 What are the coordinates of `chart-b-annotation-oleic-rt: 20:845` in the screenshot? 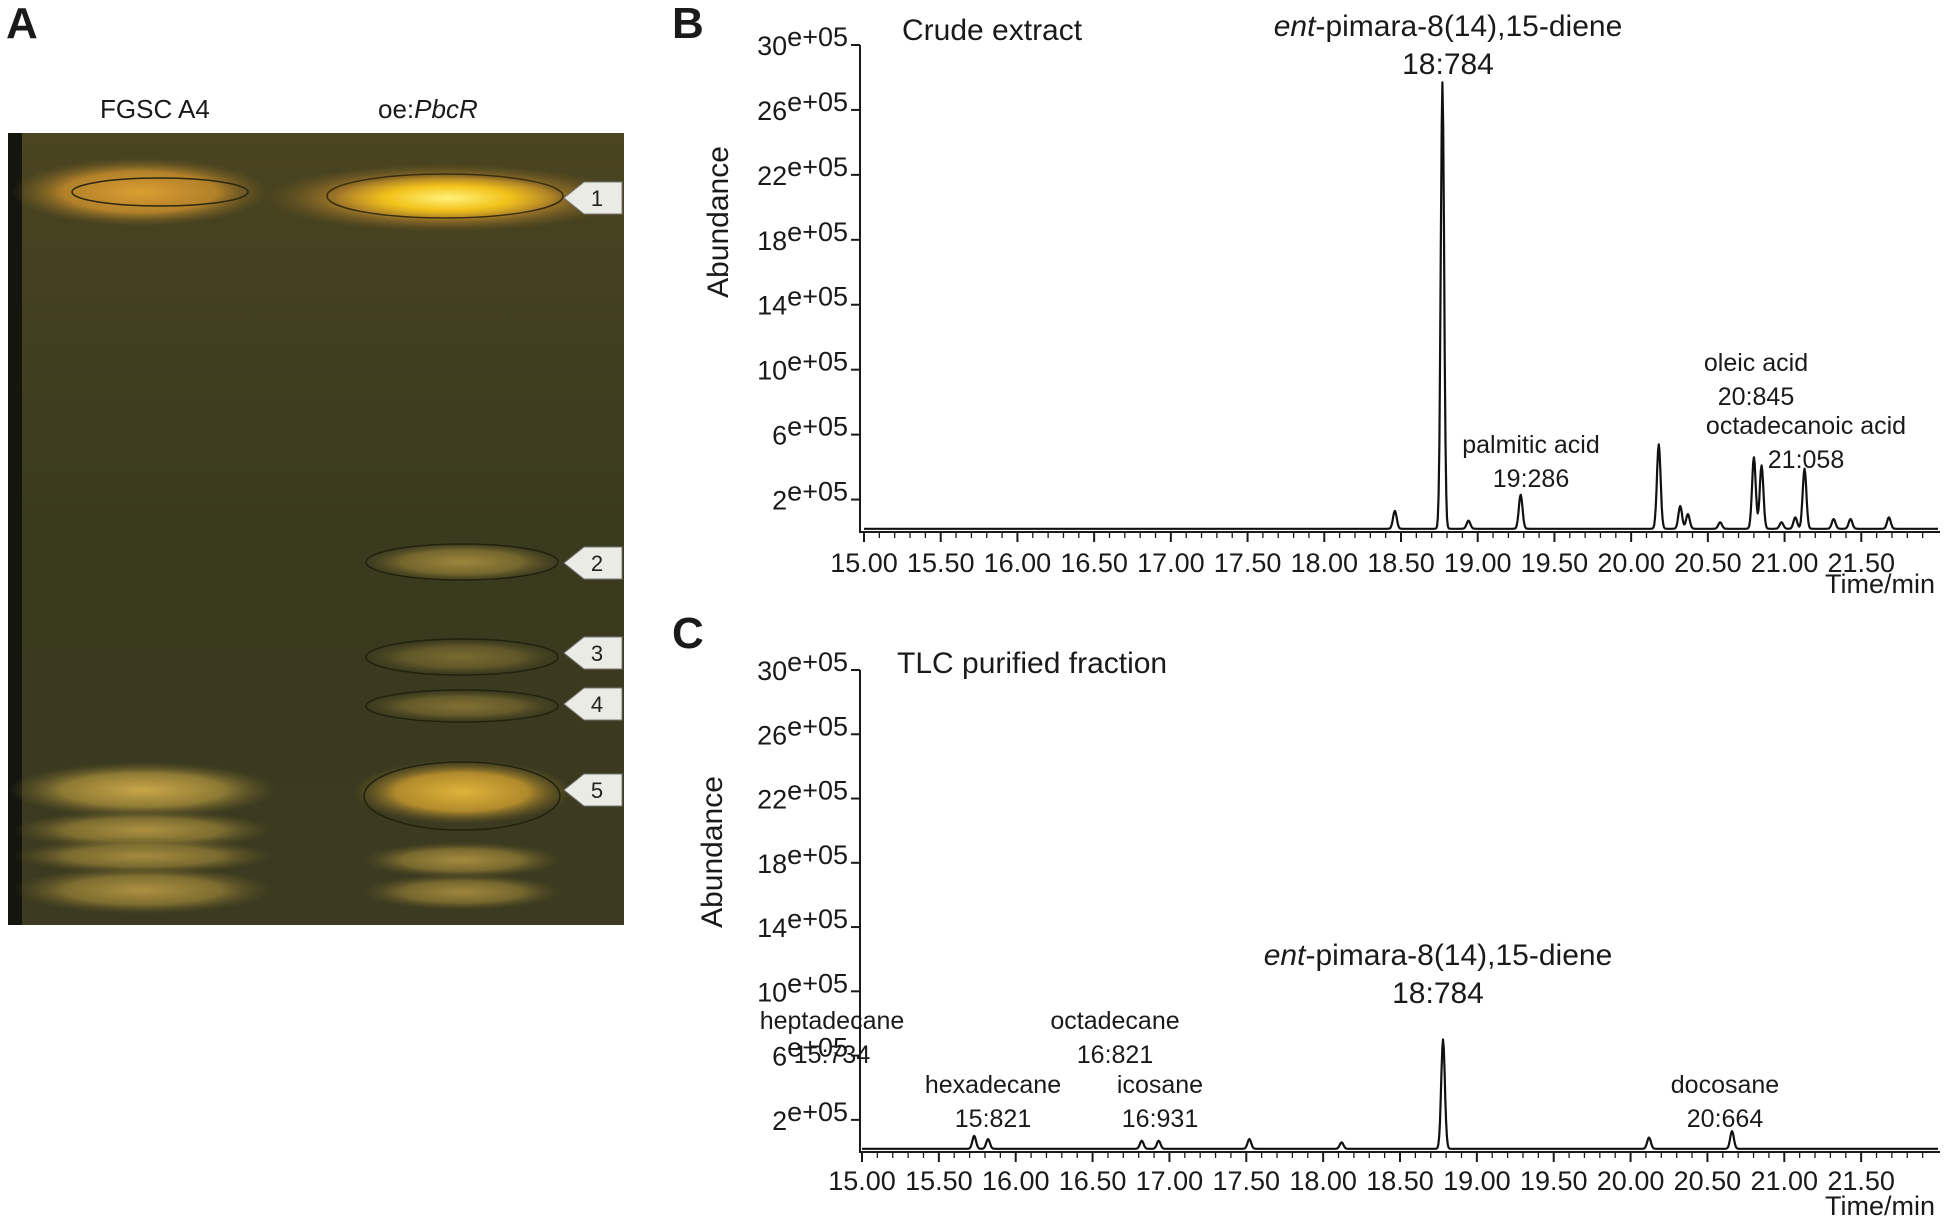 It's located at (1756, 397).